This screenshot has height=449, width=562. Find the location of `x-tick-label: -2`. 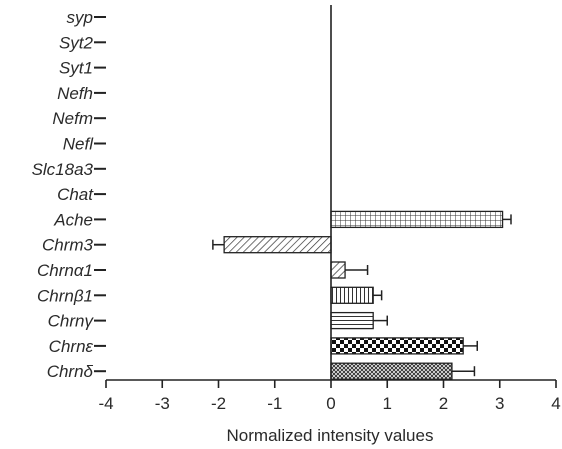

x-tick-label: -2 is located at coordinates (218, 403).